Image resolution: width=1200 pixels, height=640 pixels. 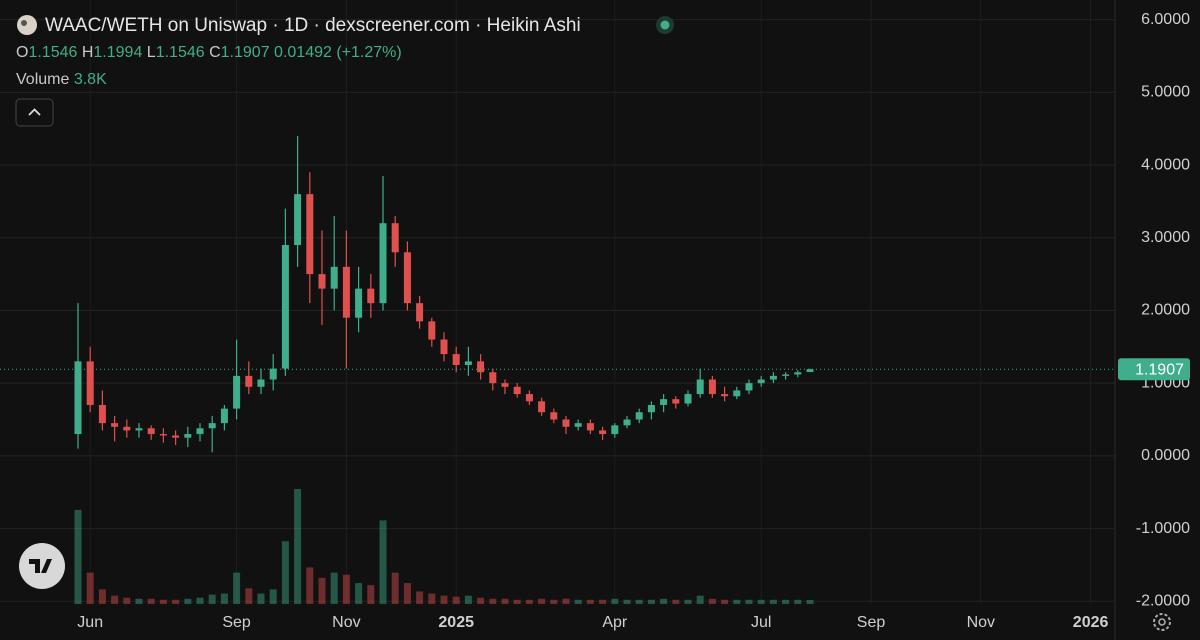 What do you see at coordinates (1165, 310) in the screenshot?
I see `y-tick-label: 2.0000` at bounding box center [1165, 310].